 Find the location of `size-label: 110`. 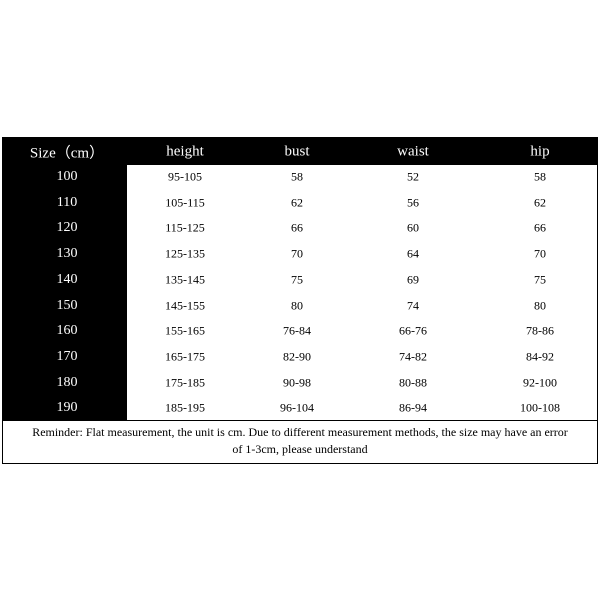

size-label: 110 is located at coordinates (67, 202).